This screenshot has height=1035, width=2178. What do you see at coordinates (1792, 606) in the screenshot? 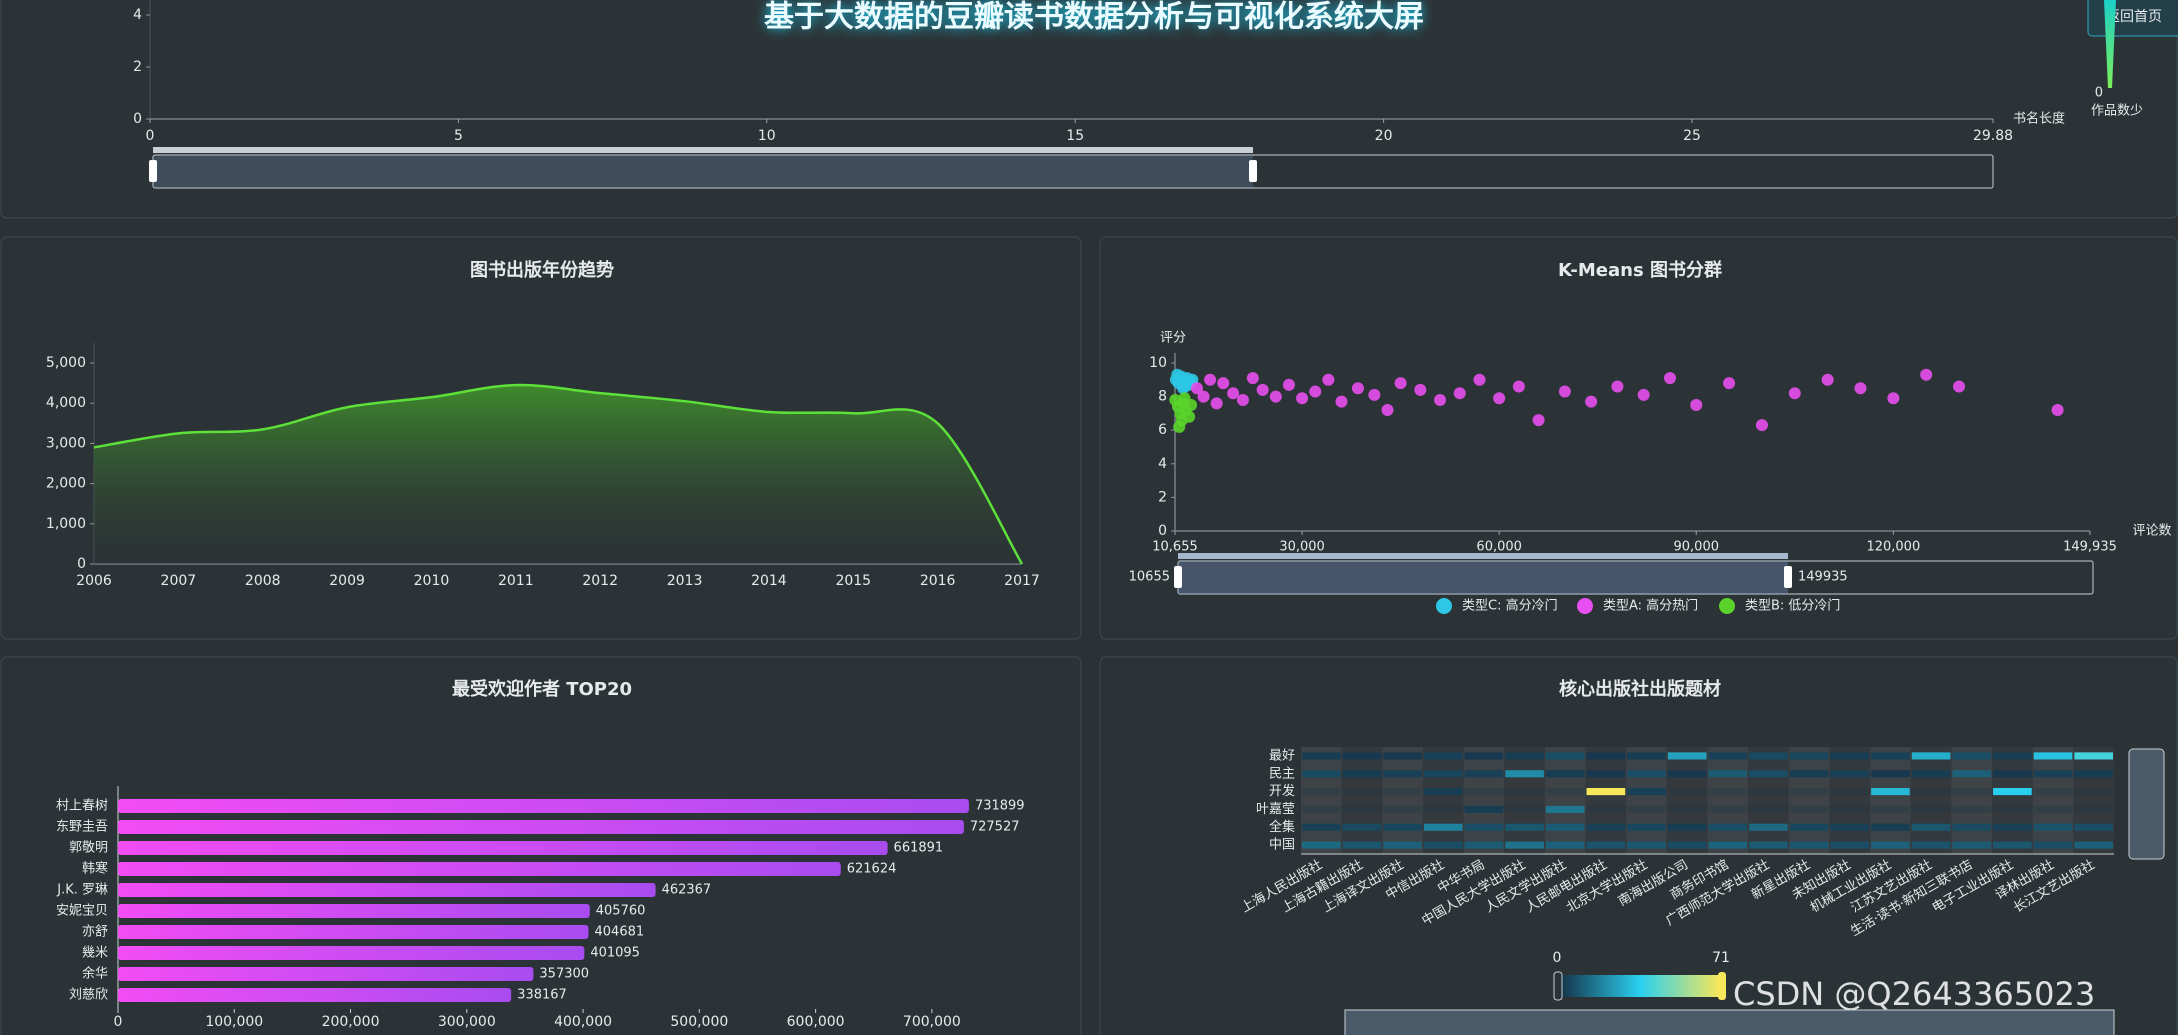
I see `legend-label: 类型B: 低分冷门` at bounding box center [1792, 606].